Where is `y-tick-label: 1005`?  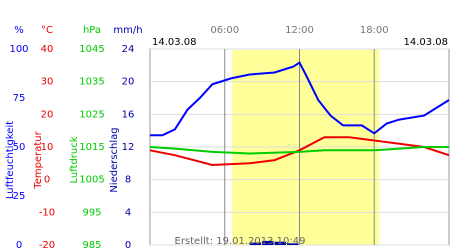 y-tick-label: 1005 is located at coordinates (91, 180).